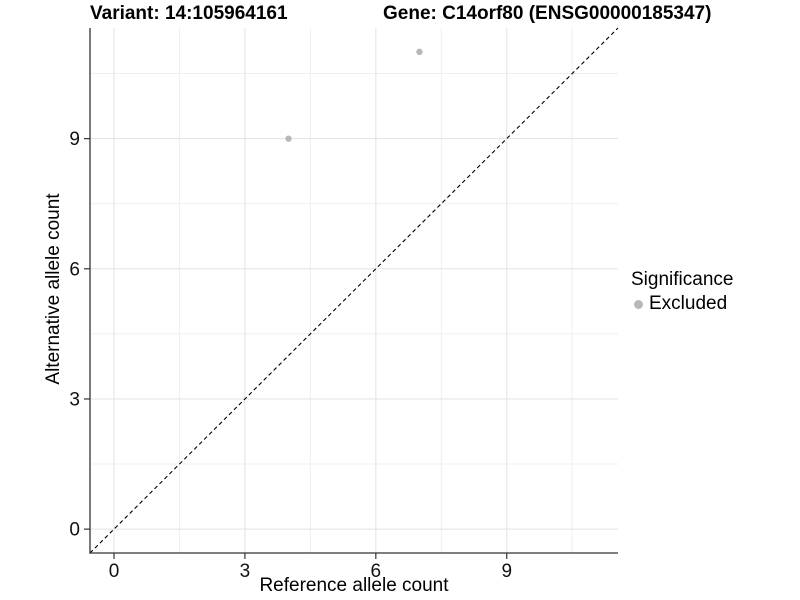 The width and height of the screenshot is (800, 600). What do you see at coordinates (547, 13) in the screenshot?
I see `chart-title-gene: Gene: C14orf80 (ENSG00000185347)` at bounding box center [547, 13].